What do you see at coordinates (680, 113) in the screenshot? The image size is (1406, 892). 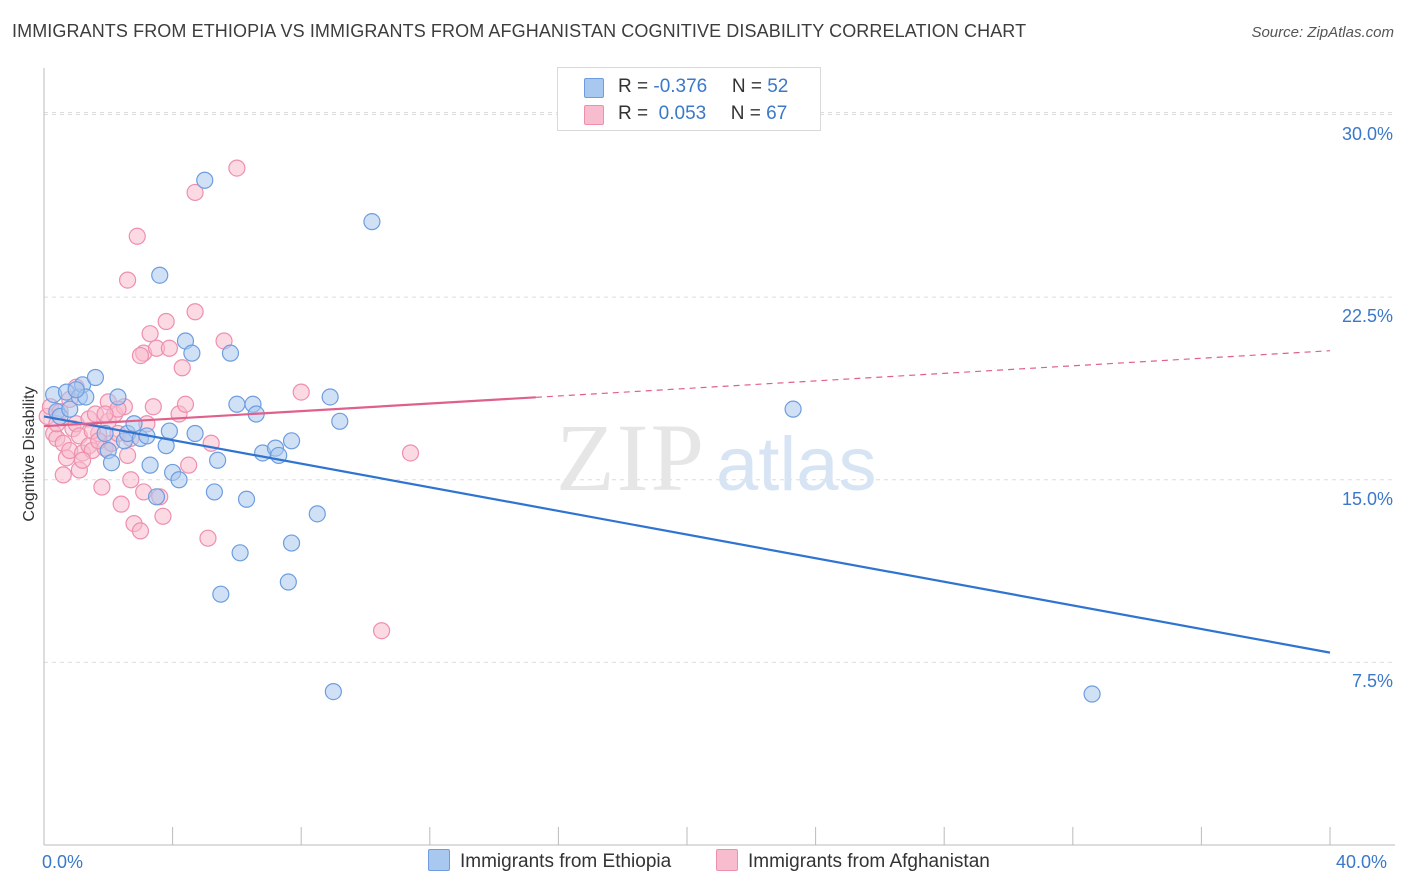 I see `legend-r-value: 0.053` at bounding box center [680, 113].